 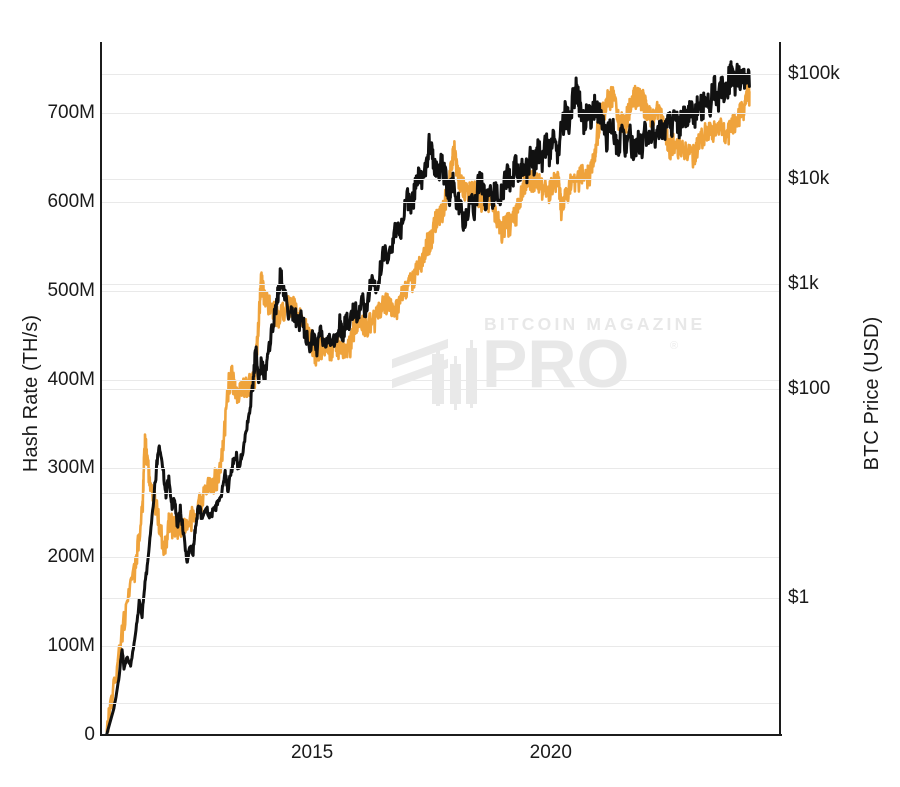 I want to click on axis-tick-label: 700M, so click(x=71, y=113).